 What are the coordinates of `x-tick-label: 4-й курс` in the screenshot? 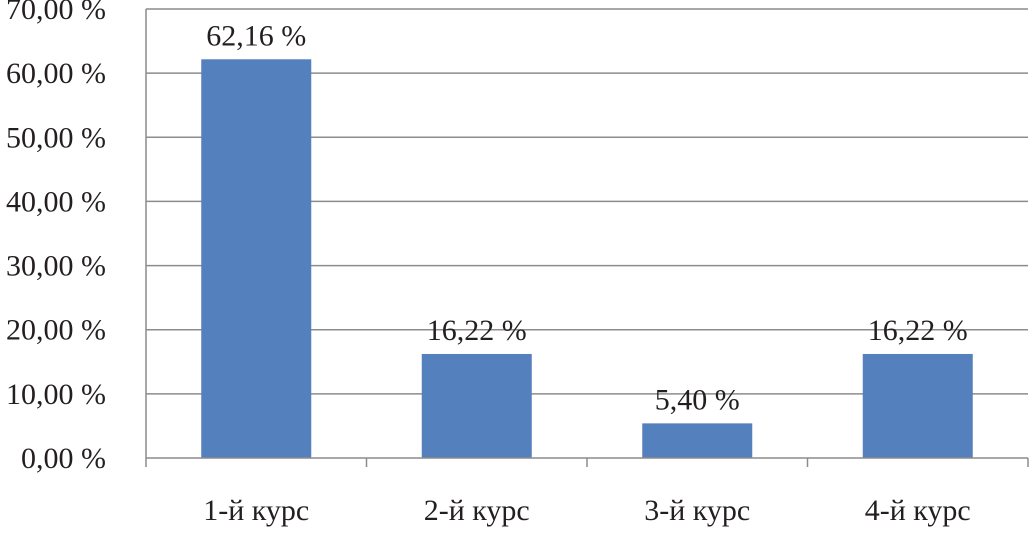 It's located at (918, 510).